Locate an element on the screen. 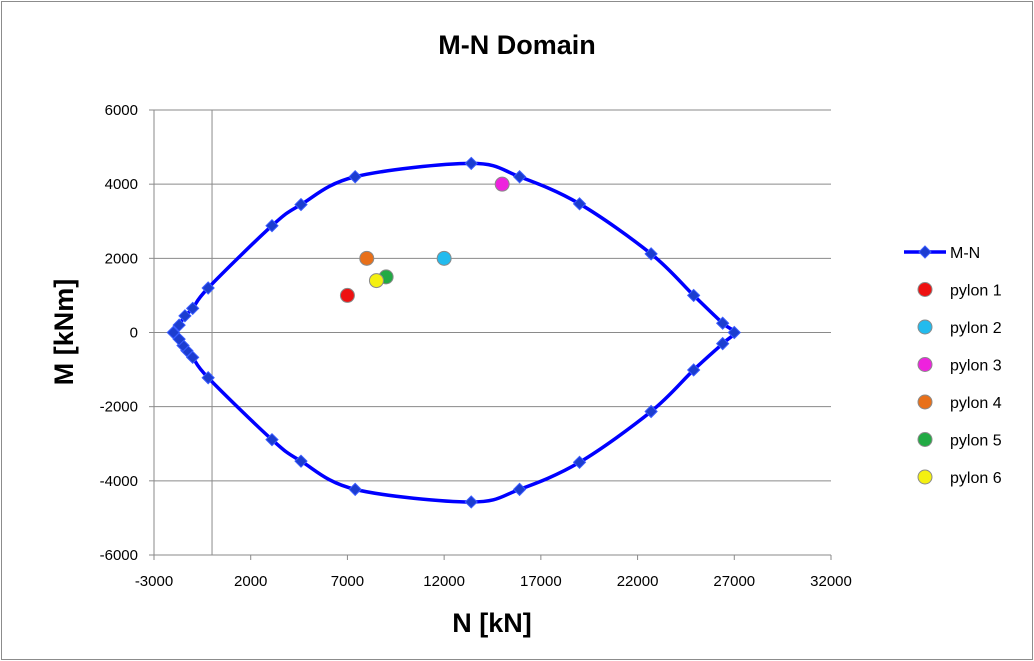  x-tick-label: 32000 is located at coordinates (831, 581).